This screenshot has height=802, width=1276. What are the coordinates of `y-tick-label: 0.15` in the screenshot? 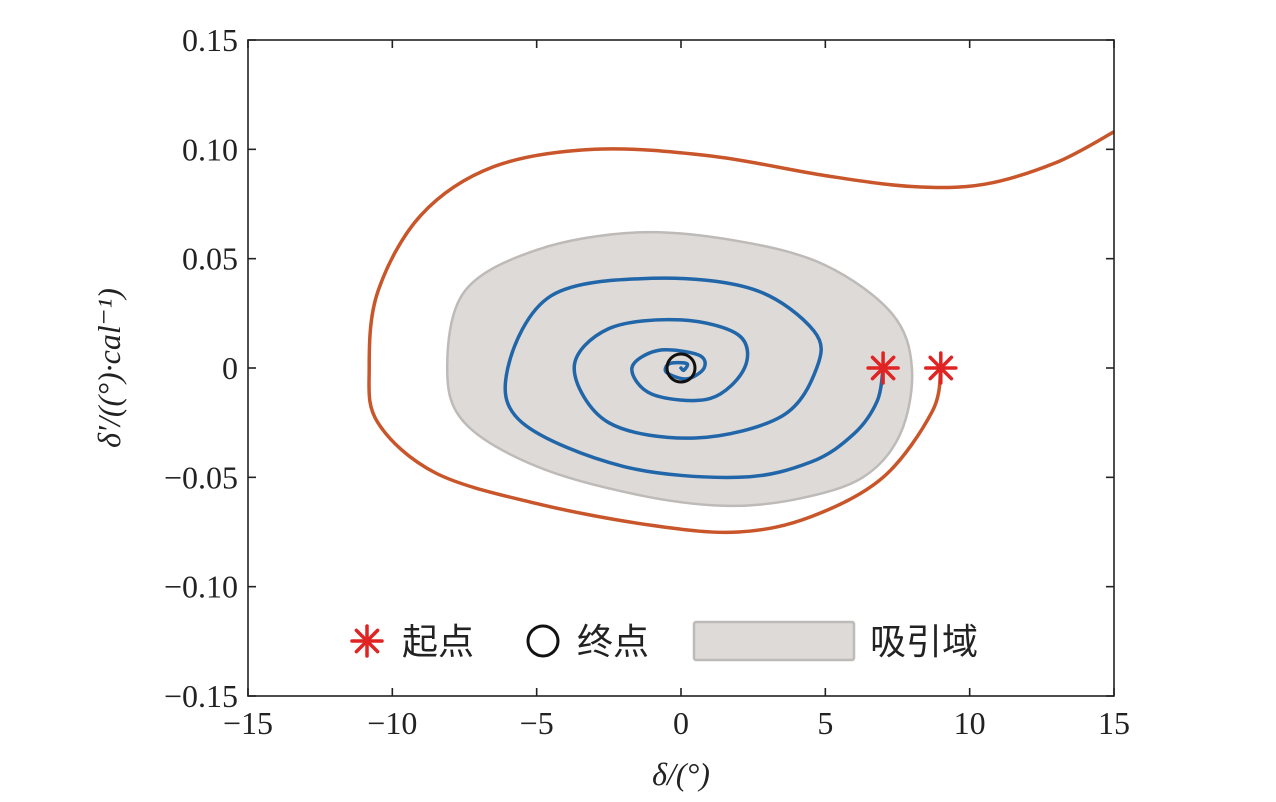 It's located at (210, 40).